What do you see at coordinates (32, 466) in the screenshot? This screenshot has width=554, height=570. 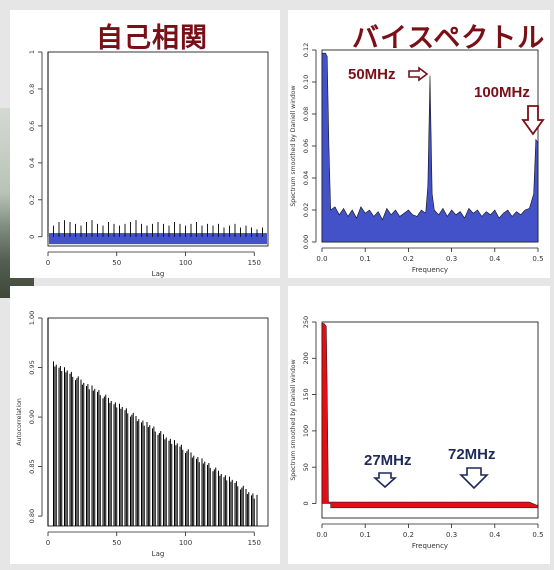 I see `y-tick-label: 0.85` at bounding box center [32, 466].